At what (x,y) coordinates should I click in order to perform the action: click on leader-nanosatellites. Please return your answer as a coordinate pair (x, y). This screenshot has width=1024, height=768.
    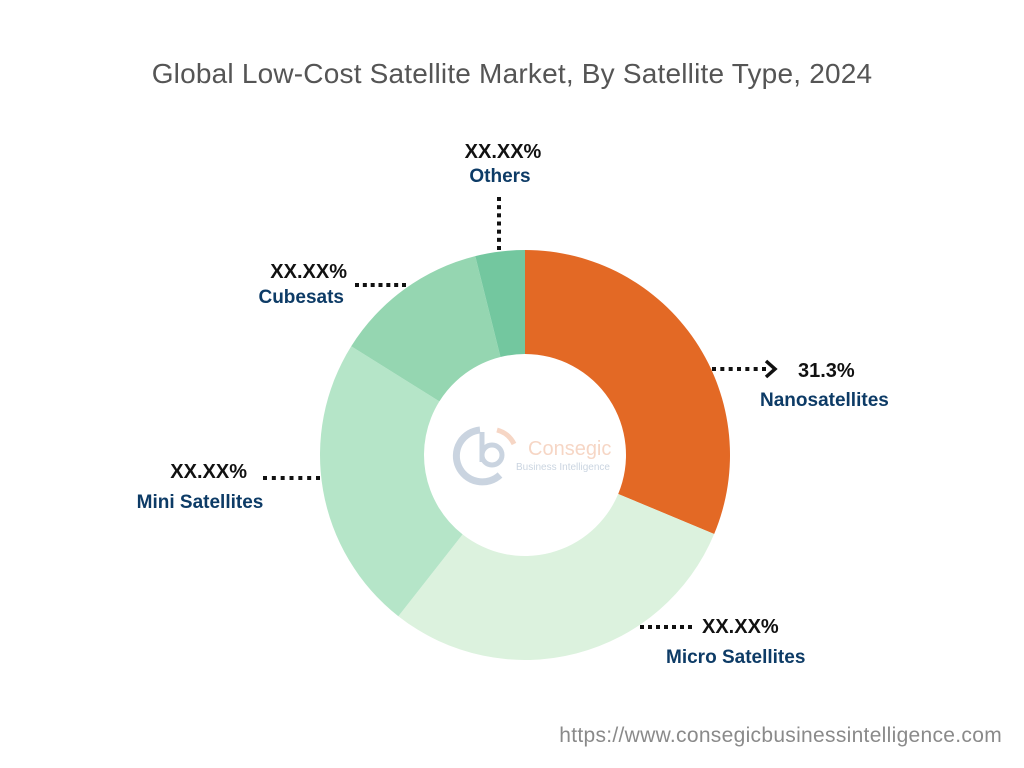
    Looking at the image, I should click on (739, 369).